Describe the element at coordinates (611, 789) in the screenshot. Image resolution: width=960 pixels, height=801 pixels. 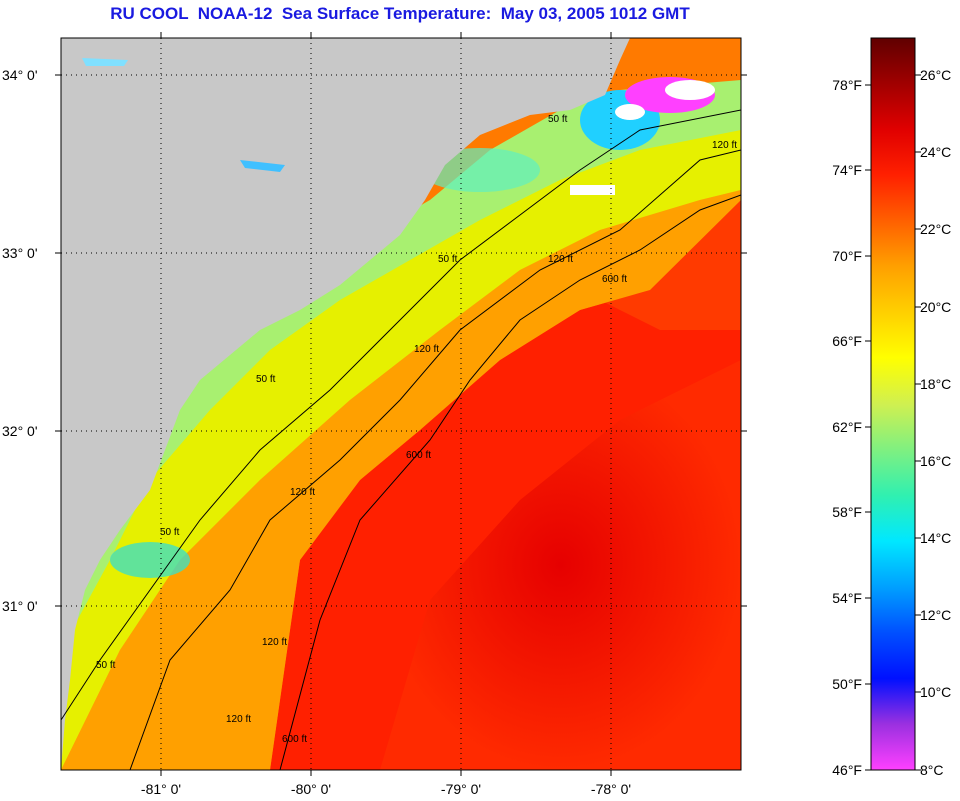
I see `longitude-label: -78° 0'` at that location.